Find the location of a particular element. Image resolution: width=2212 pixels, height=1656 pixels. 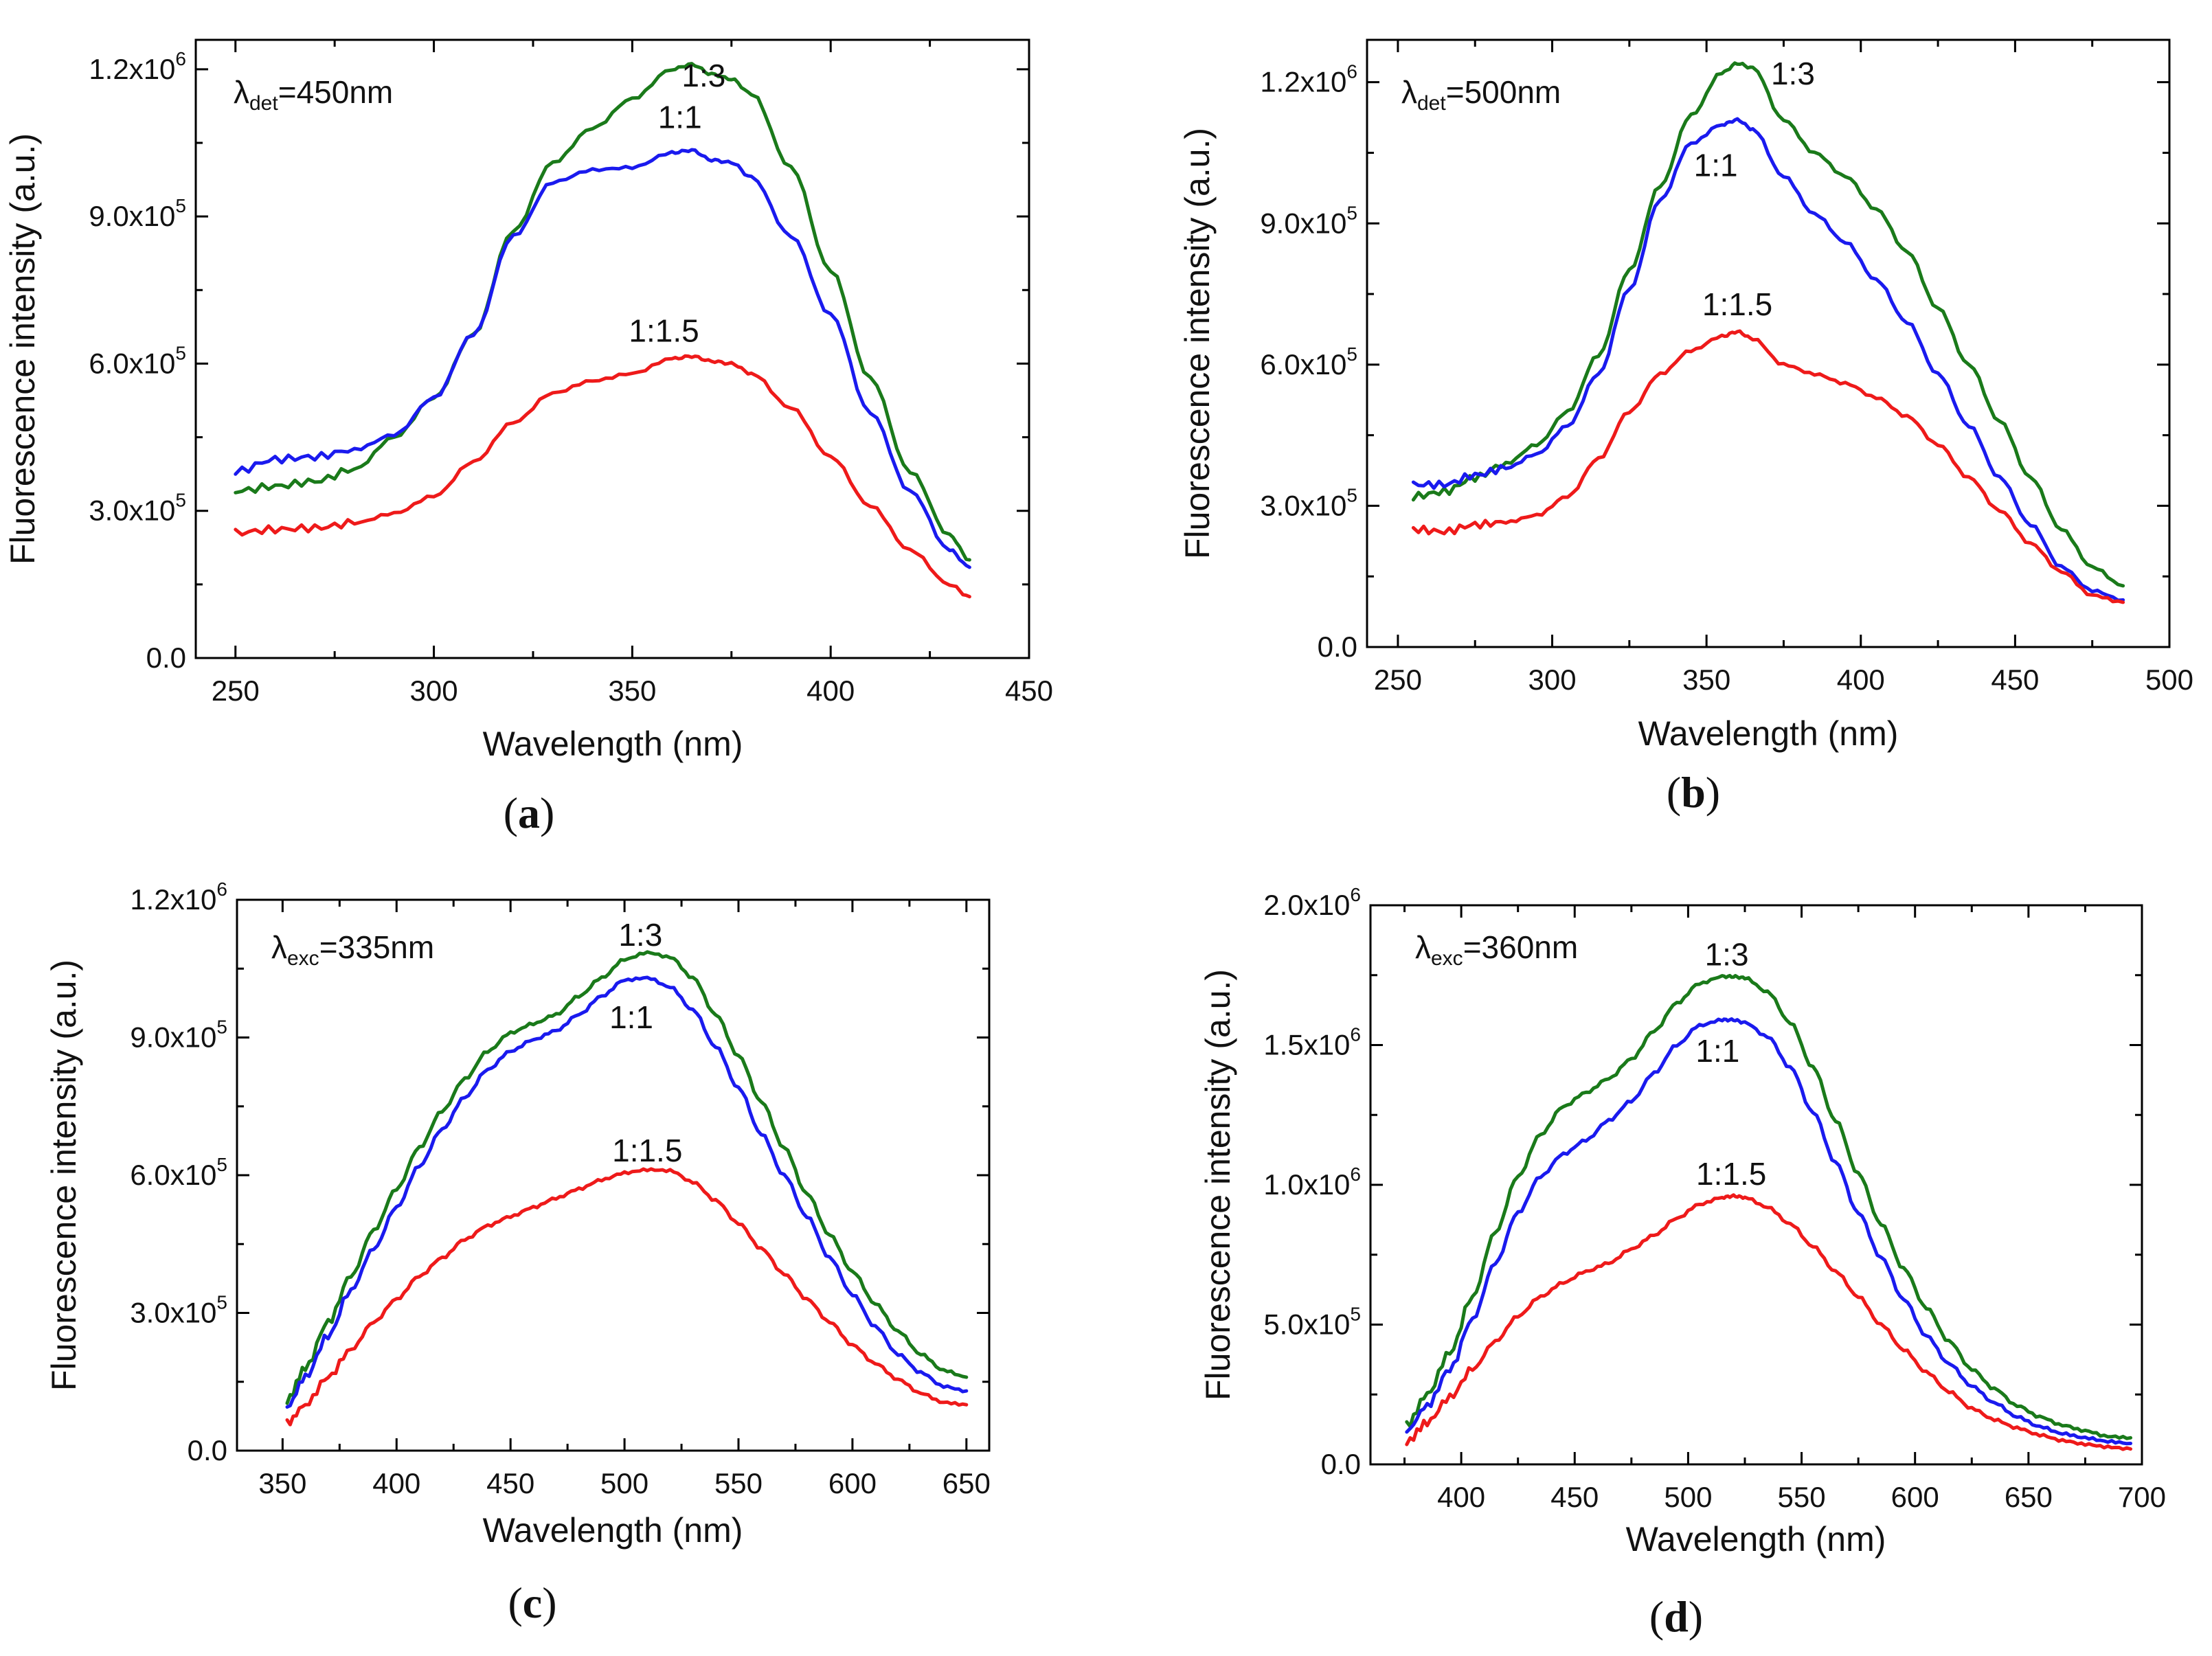

panel-label: (a) is located at coordinates (529, 813).